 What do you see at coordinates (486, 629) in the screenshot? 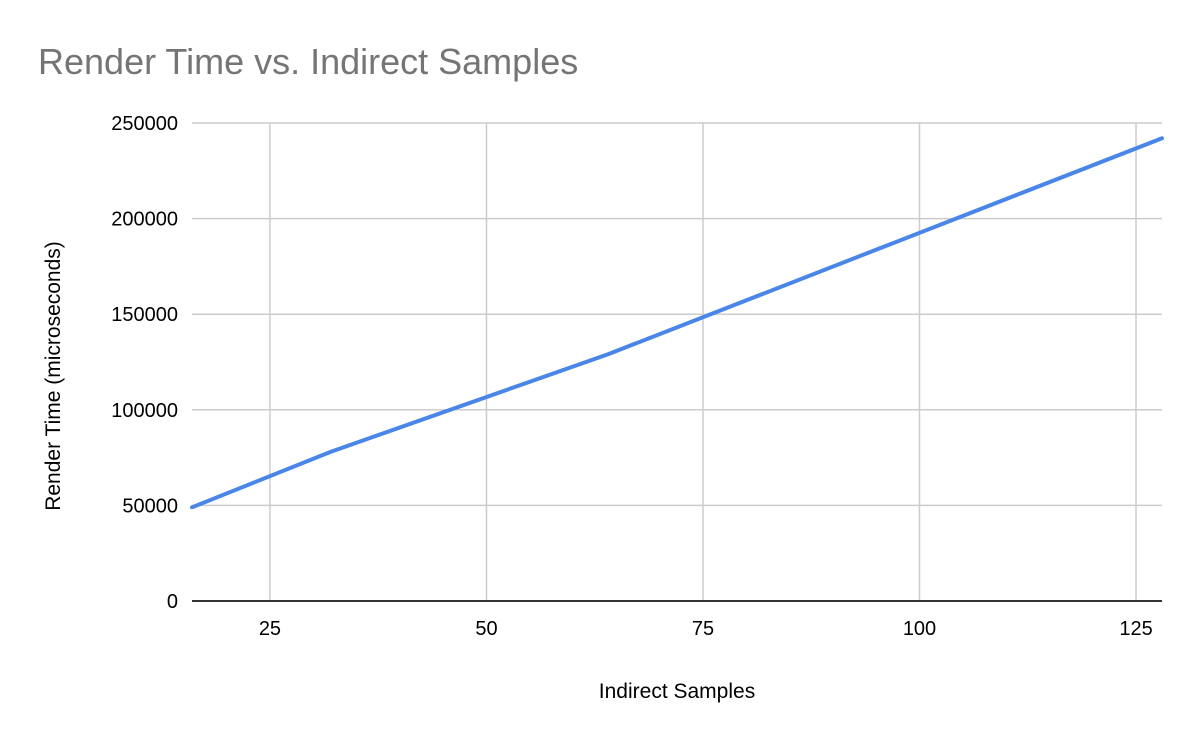
I see `x-tick-label: 50` at bounding box center [486, 629].